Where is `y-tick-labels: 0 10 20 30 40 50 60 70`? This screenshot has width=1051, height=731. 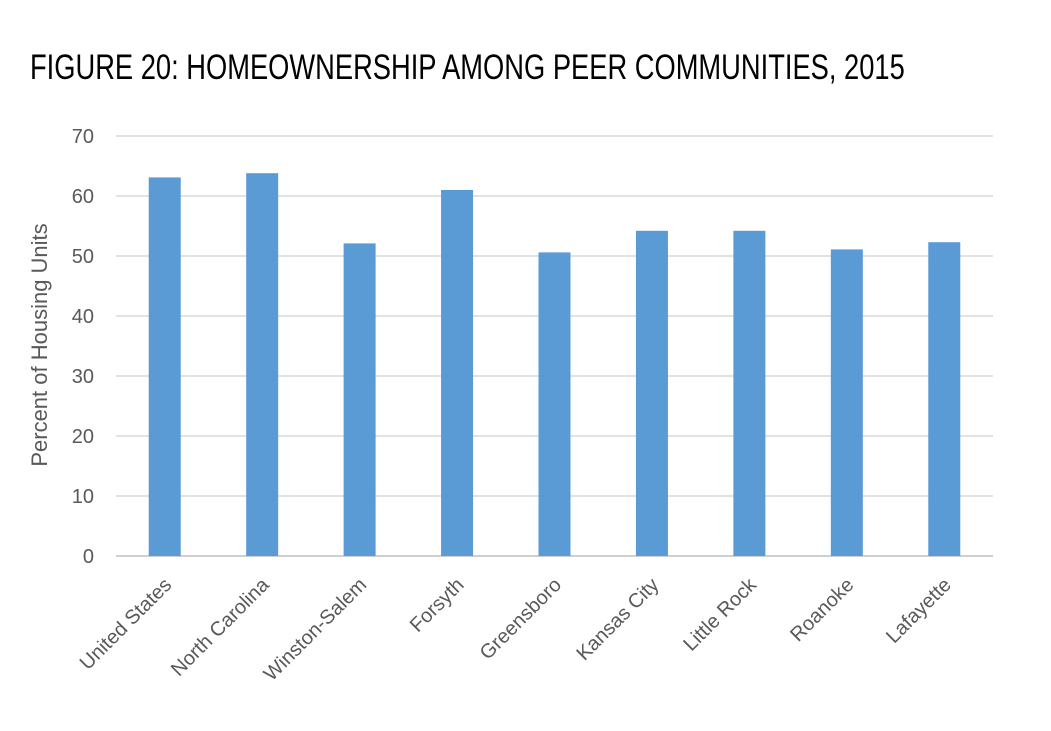
y-tick-labels: 0 10 20 30 40 50 60 70 is located at coordinates (83, 347).